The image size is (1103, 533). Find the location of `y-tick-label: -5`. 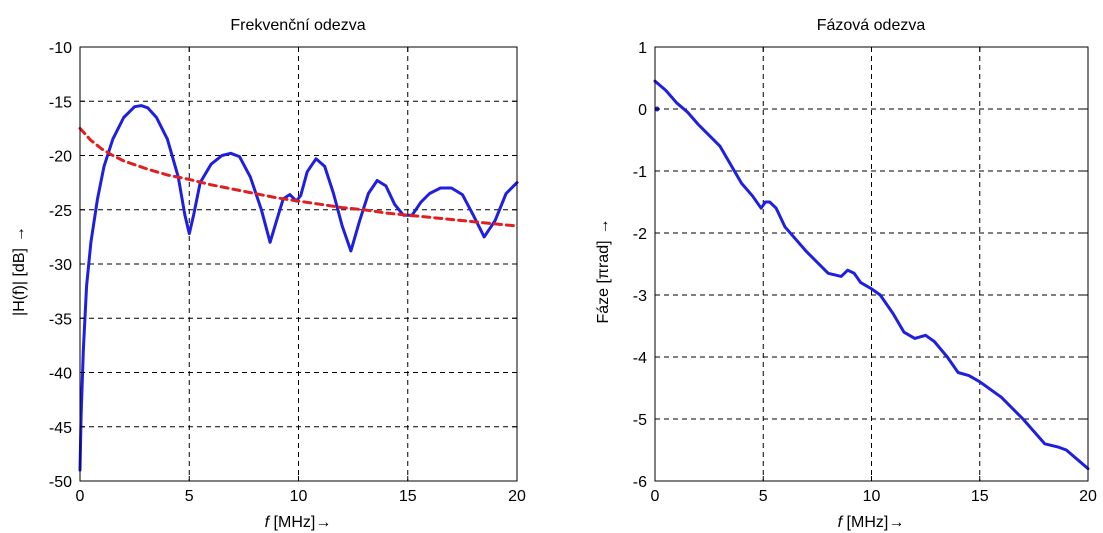

y-tick-label: -5 is located at coordinates (640, 420).